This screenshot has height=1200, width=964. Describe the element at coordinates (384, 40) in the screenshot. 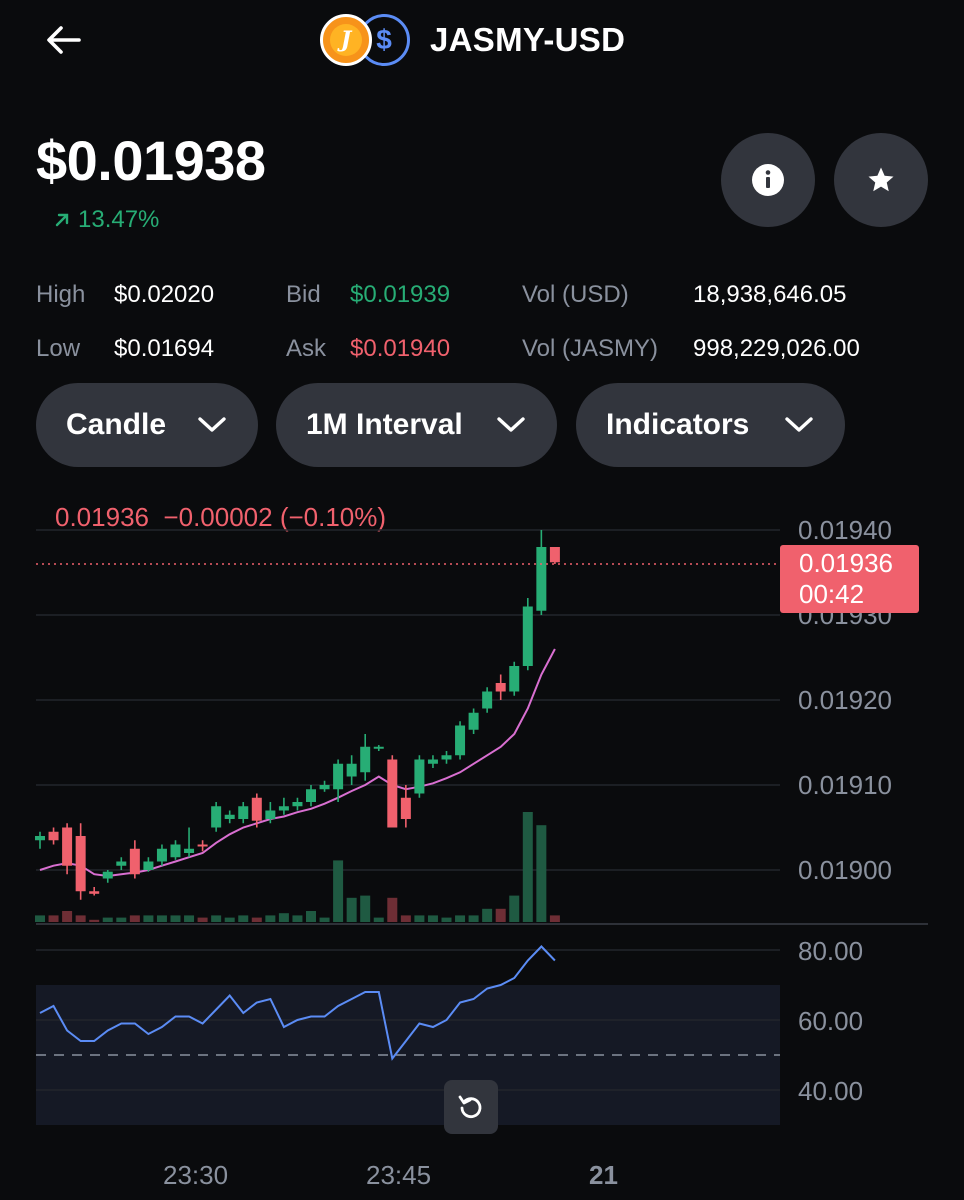

I see `usd-coin-icon: $` at that location.